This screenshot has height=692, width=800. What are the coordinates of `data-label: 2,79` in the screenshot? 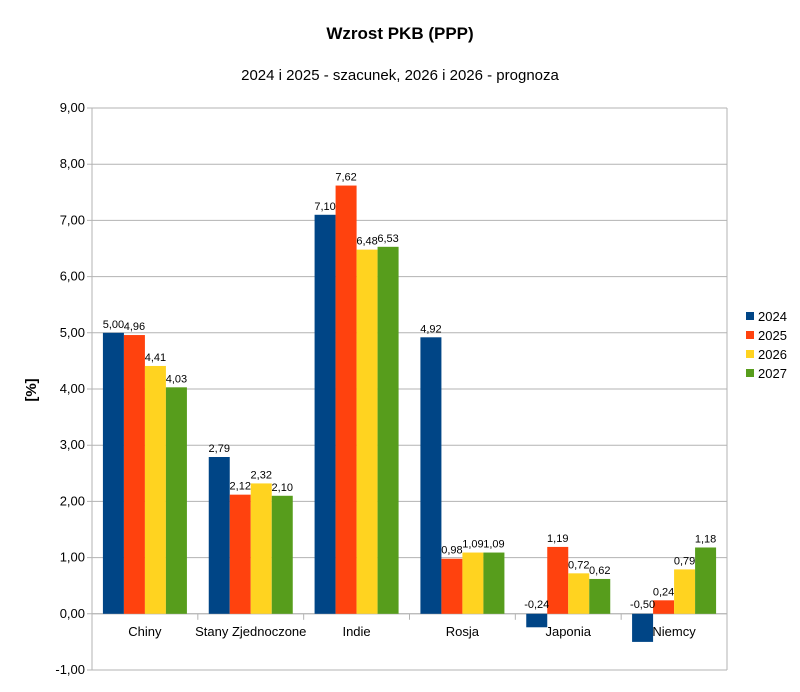 It's located at (219, 449).